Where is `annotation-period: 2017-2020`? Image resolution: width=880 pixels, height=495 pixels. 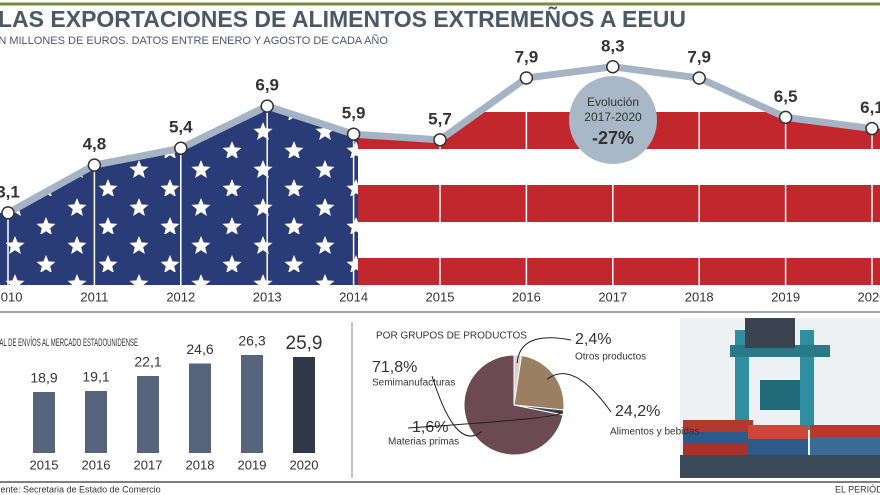
annotation-period: 2017-2020 is located at coordinates (613, 117).